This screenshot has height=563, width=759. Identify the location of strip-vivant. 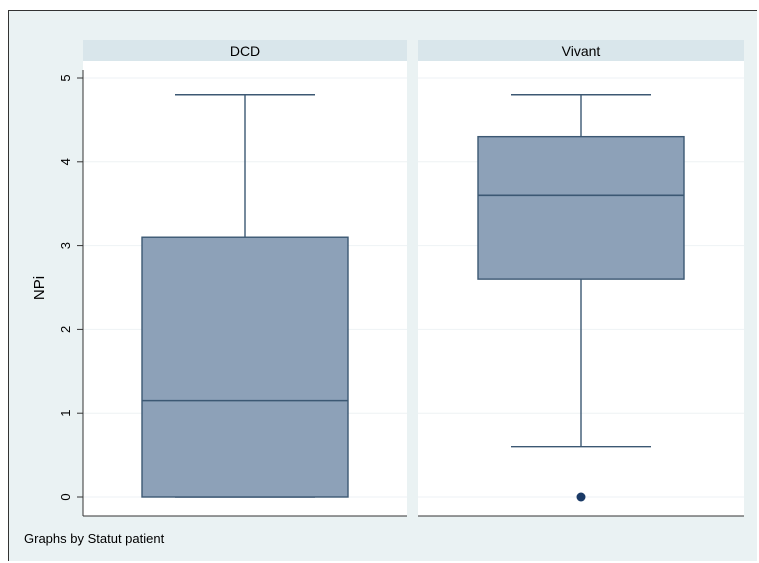
(581, 50).